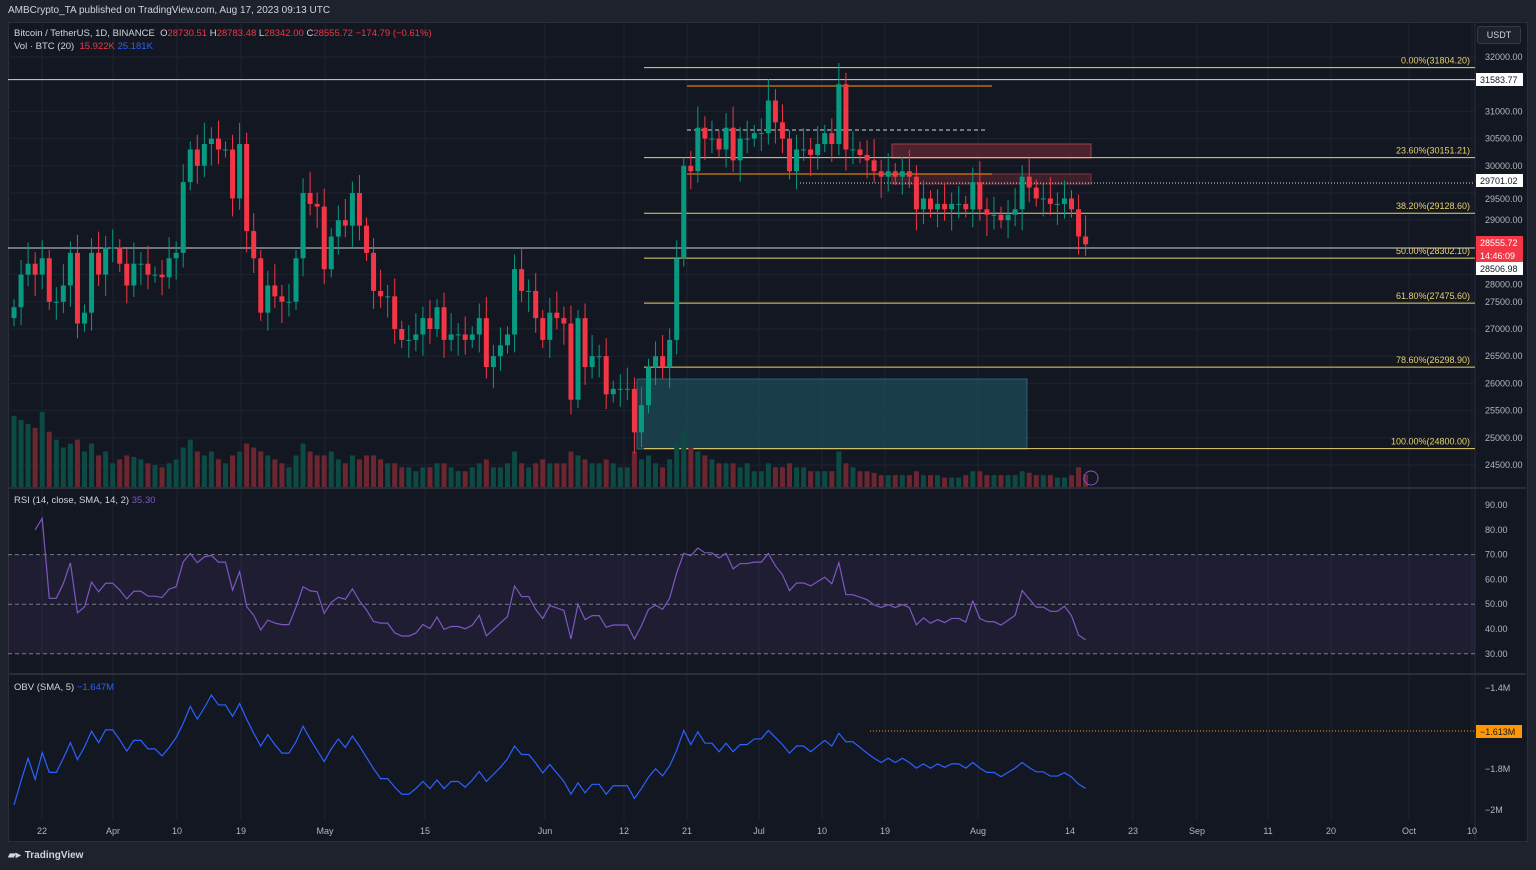  What do you see at coordinates (425, 831) in the screenshot?
I see `time-tick: 15` at bounding box center [425, 831].